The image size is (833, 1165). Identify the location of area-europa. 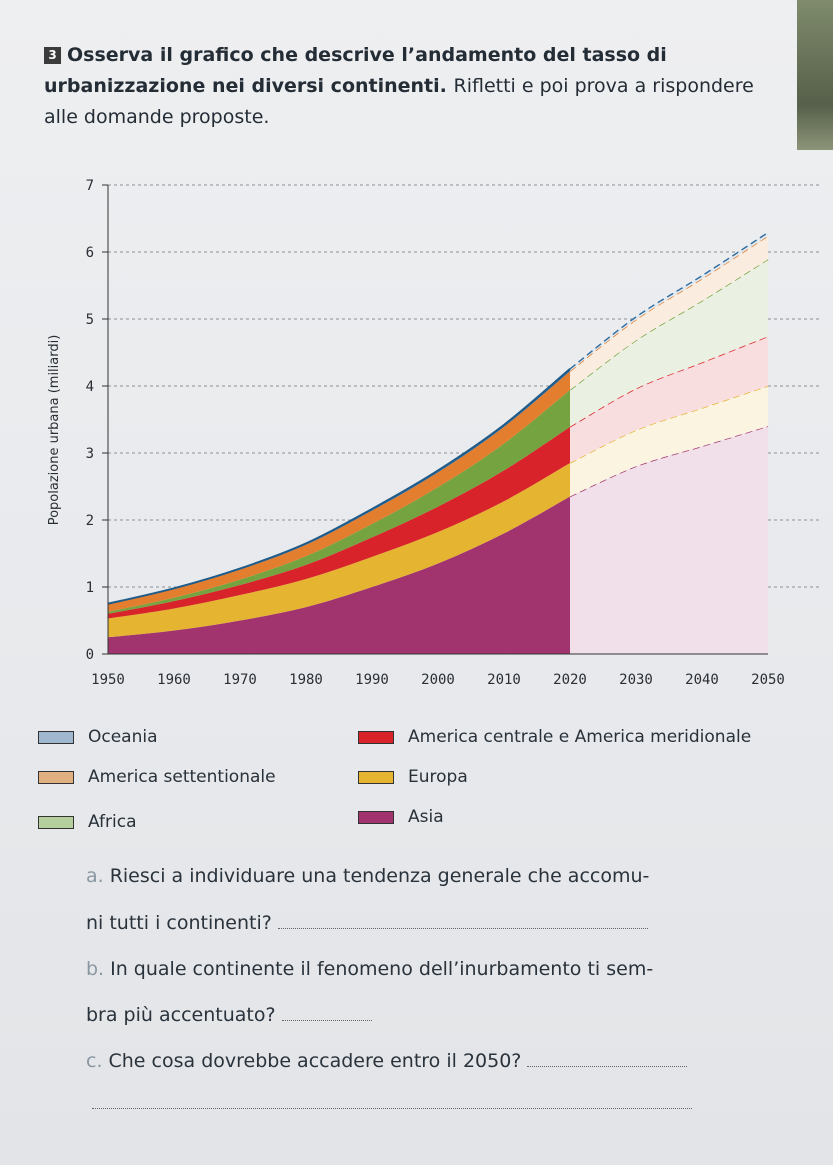
(339, 550).